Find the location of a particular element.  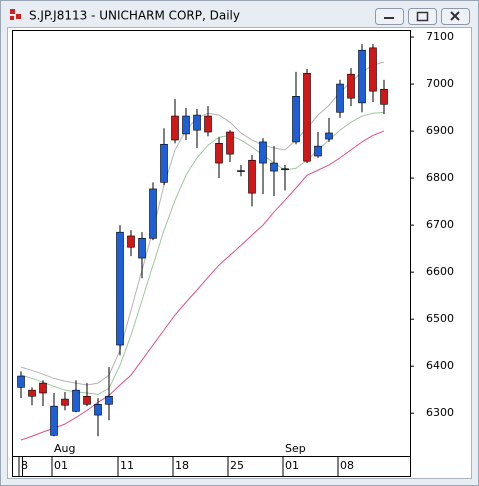

y-tick-label: 7000 is located at coordinates (440, 83).